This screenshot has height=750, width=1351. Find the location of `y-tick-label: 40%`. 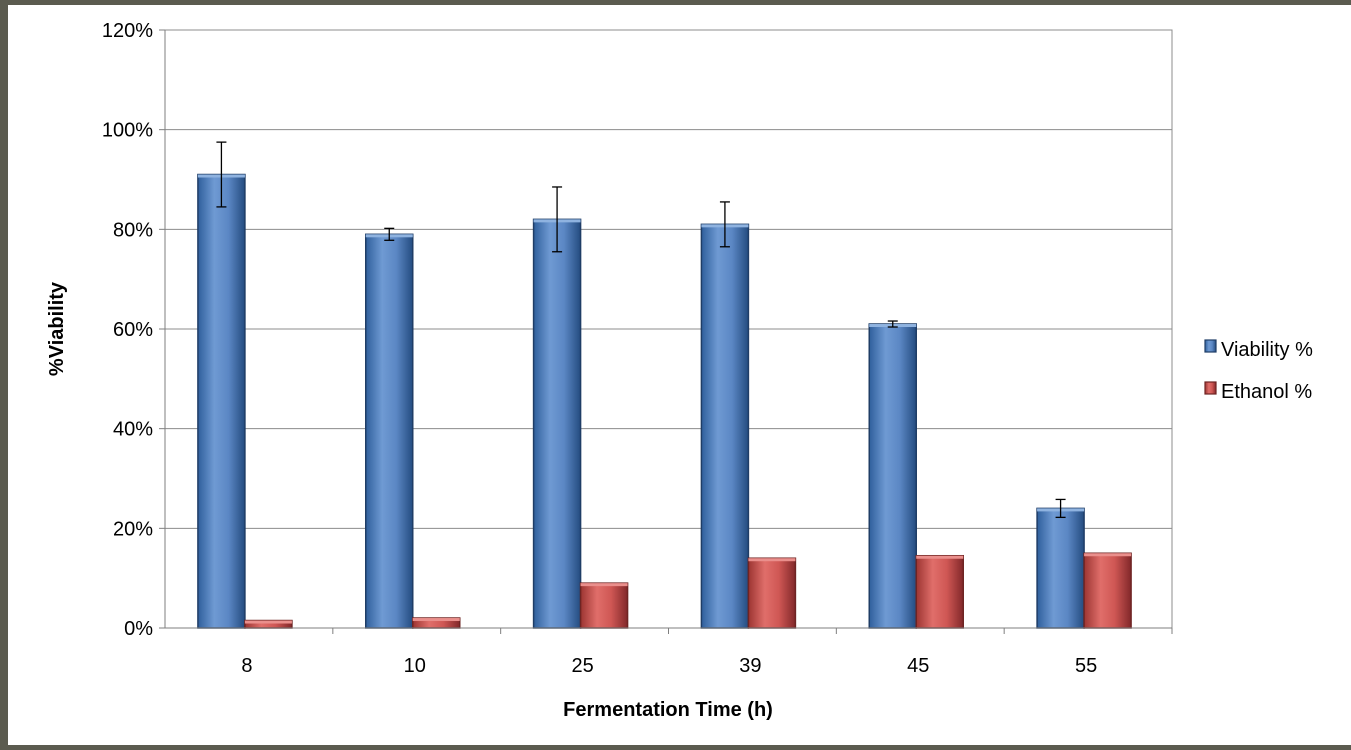

y-tick-label: 40% is located at coordinates (133, 430).